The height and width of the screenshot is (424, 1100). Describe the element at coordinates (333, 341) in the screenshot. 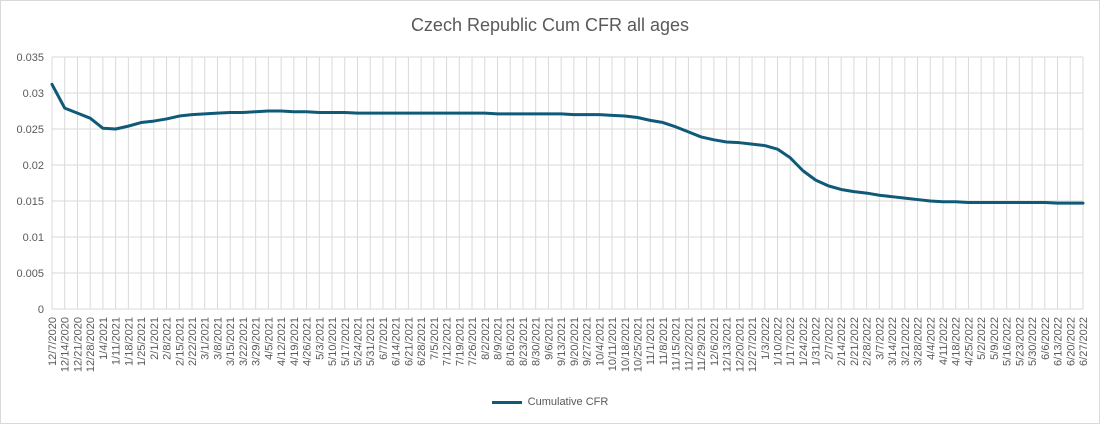

I see `x-tick-label: 5/10/2021` at that location.